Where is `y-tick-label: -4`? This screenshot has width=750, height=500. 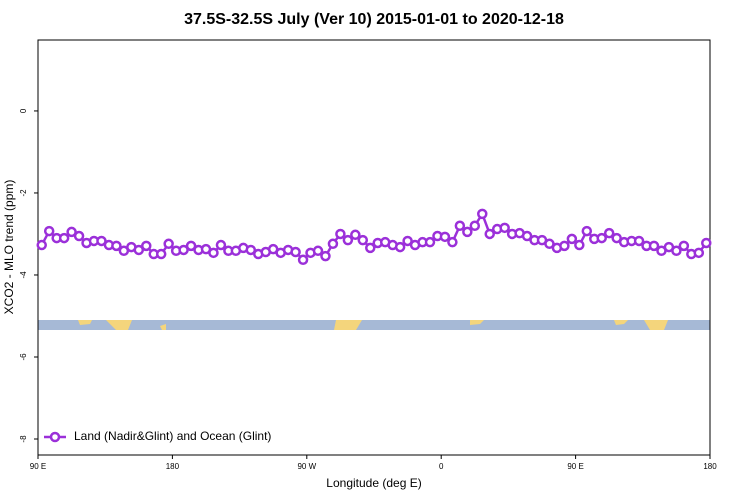
y-tick-label: -4 is located at coordinates (23, 275).